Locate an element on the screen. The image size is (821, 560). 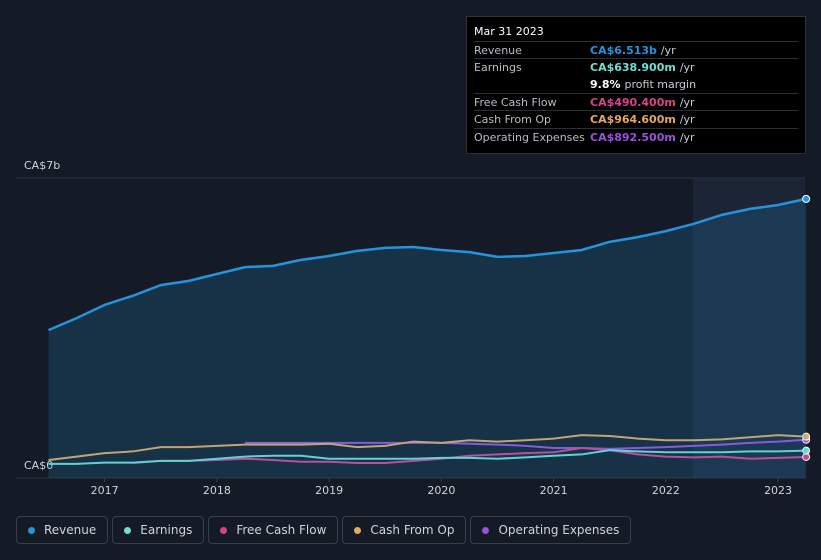
tooltip-value: CA$6.513b is located at coordinates (623, 50).